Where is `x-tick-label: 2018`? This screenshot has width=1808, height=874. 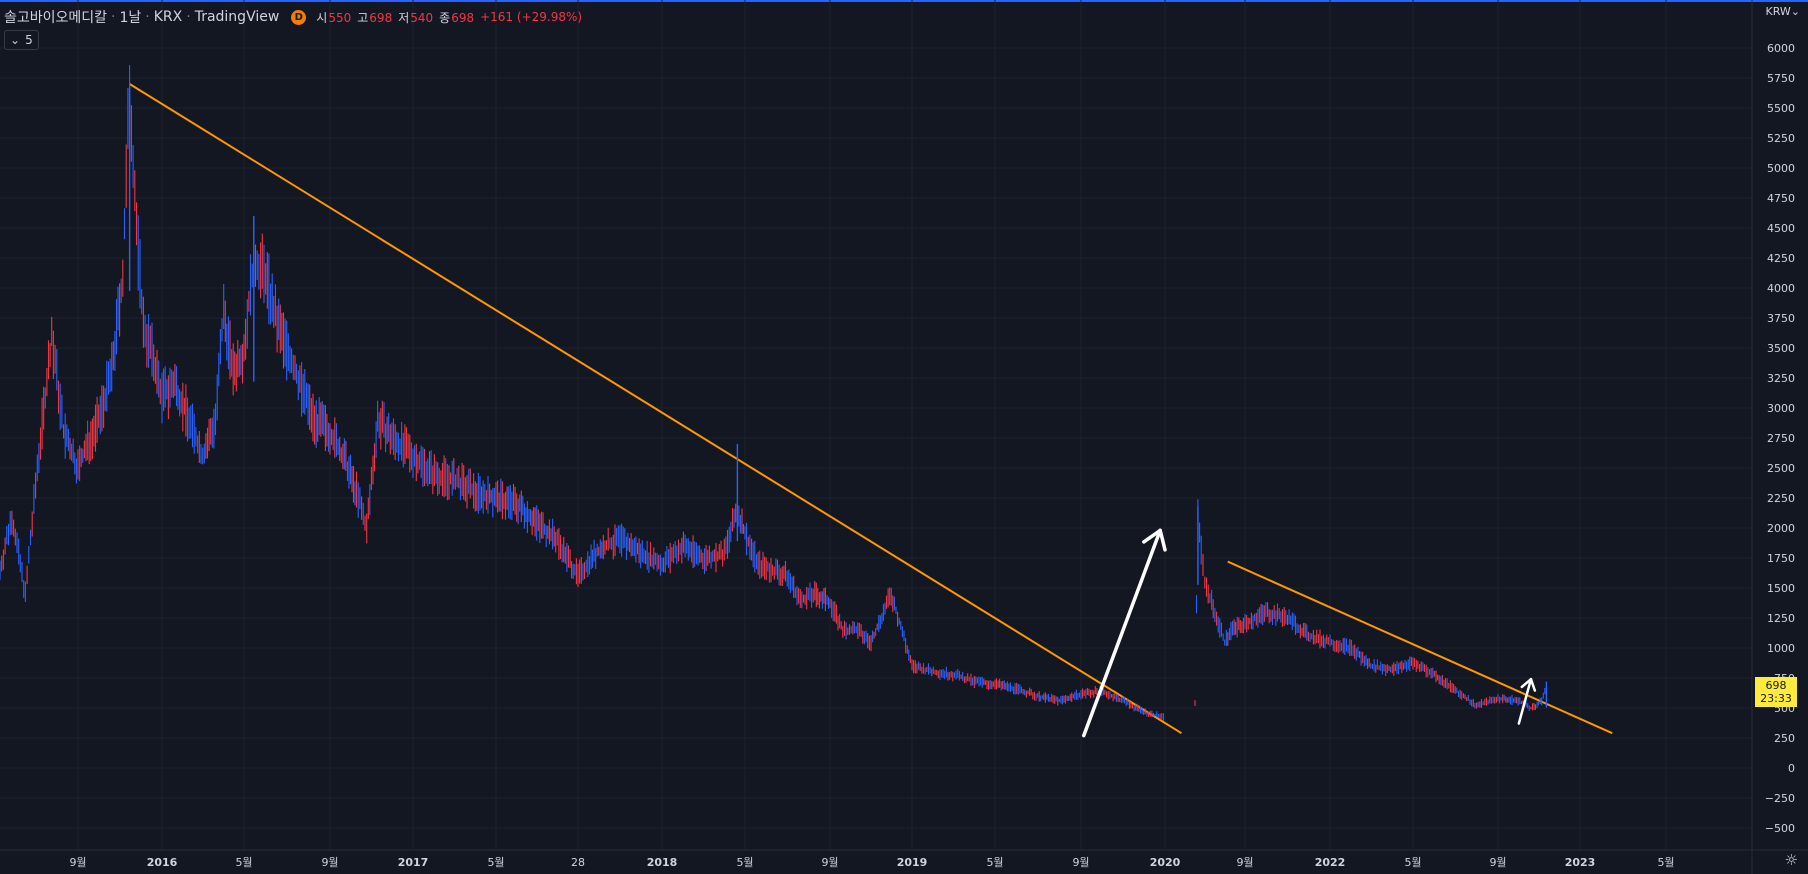
x-tick-label: 2018 is located at coordinates (662, 862).